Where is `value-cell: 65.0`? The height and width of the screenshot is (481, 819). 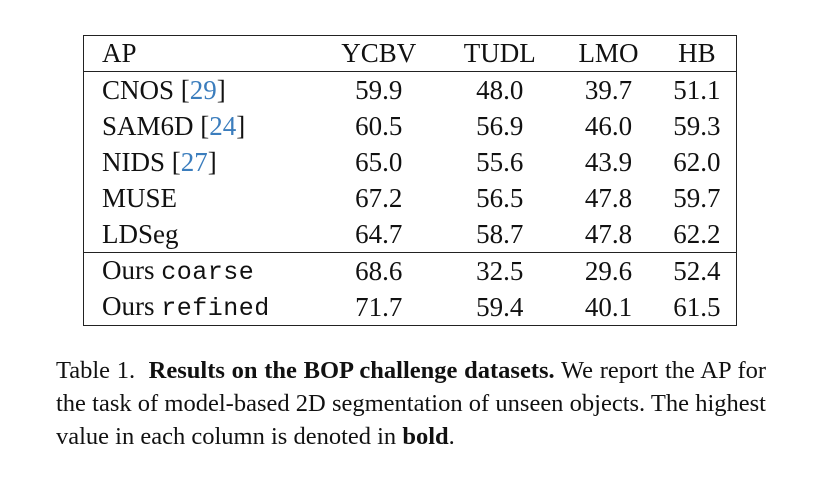
value-cell: 65.0 is located at coordinates (379, 161).